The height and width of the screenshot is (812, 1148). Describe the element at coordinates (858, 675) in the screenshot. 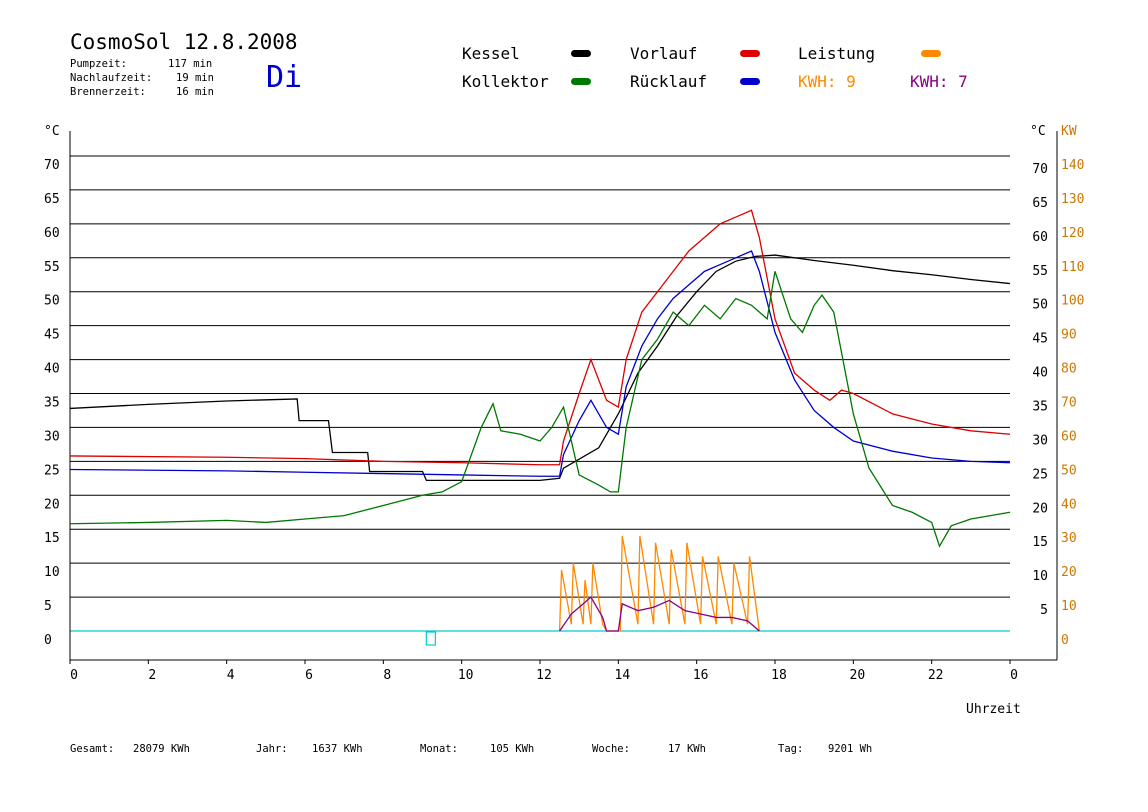

I see `x-tick-label: 20` at that location.